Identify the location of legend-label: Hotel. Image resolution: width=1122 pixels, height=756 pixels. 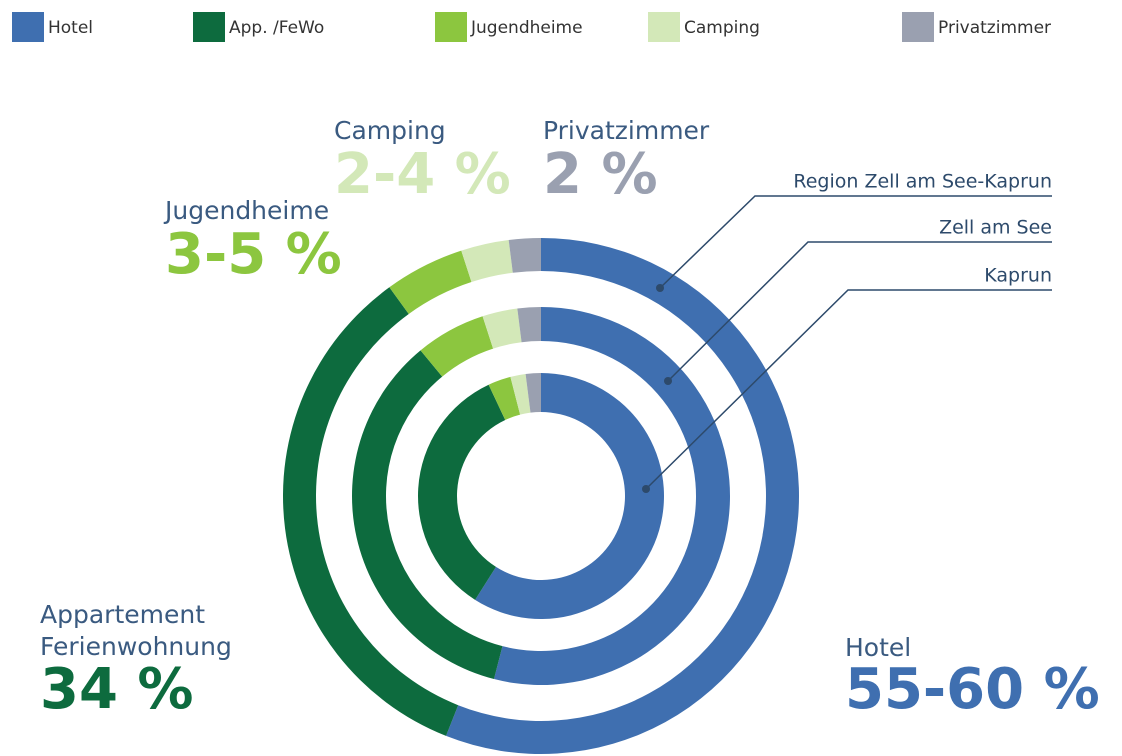
(70, 28).